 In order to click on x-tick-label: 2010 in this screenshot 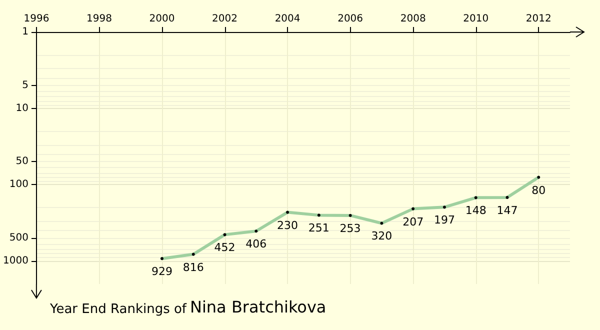, I will do `click(476, 19)`.